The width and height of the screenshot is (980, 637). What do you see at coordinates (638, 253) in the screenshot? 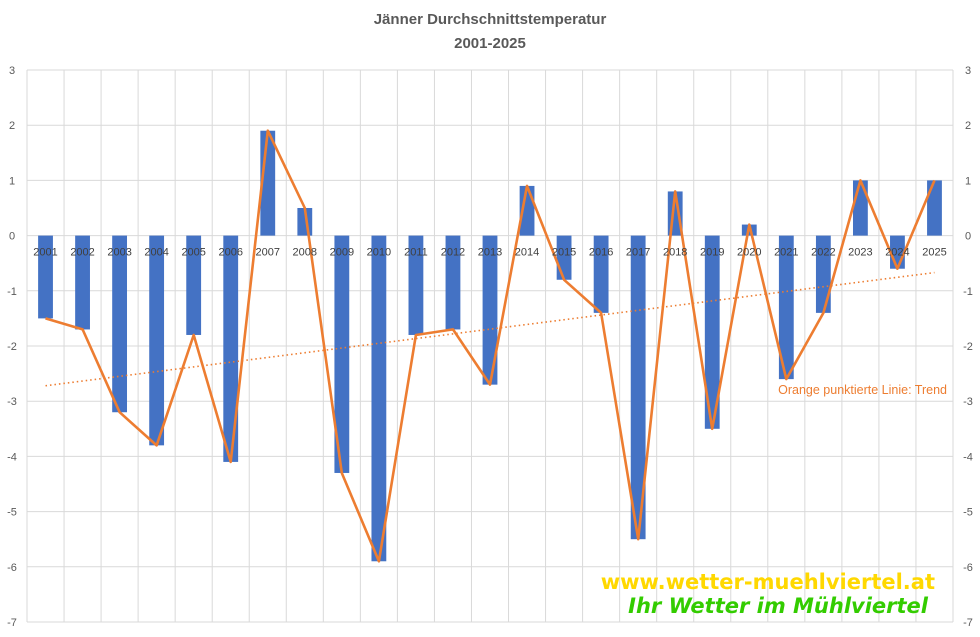
I see `x-tick-label: 2017` at bounding box center [638, 253].